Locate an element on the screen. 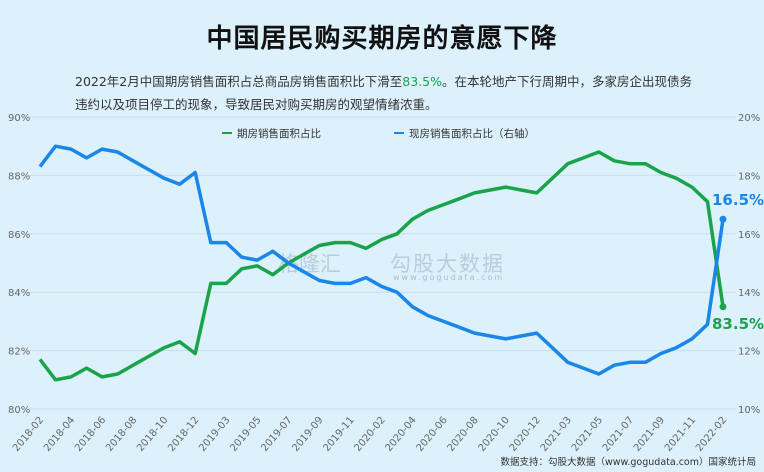  y-left-tick-label: 84% is located at coordinates (19, 293).